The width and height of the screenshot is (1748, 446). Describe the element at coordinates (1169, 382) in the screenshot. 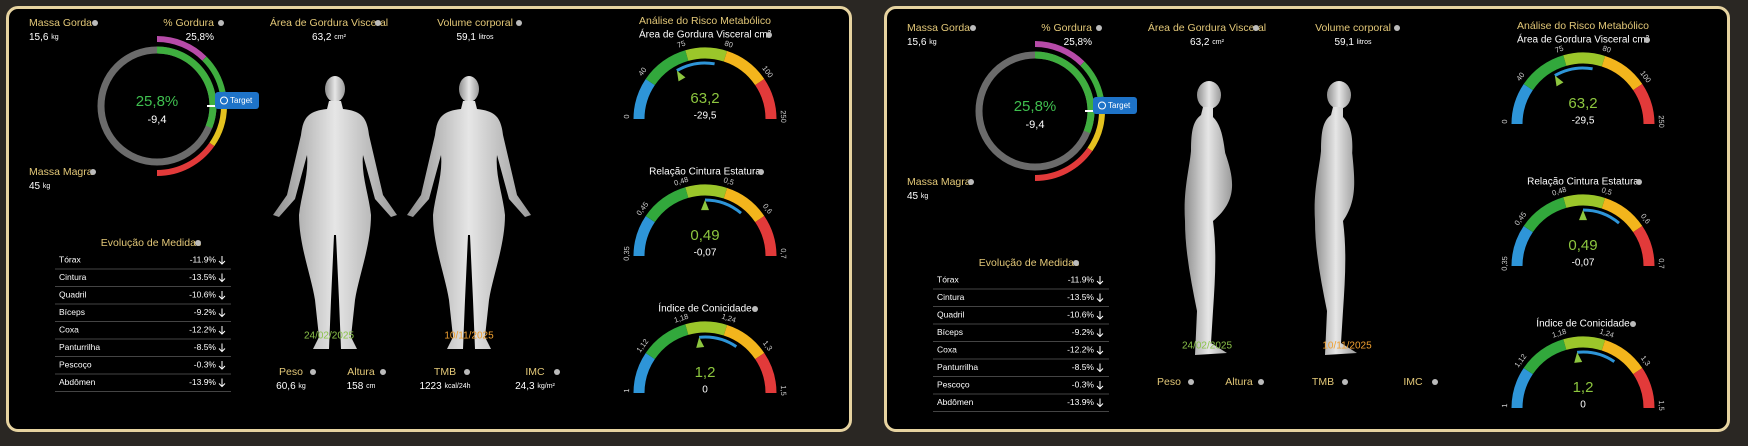

I see `stat-label: Peso` at that location.